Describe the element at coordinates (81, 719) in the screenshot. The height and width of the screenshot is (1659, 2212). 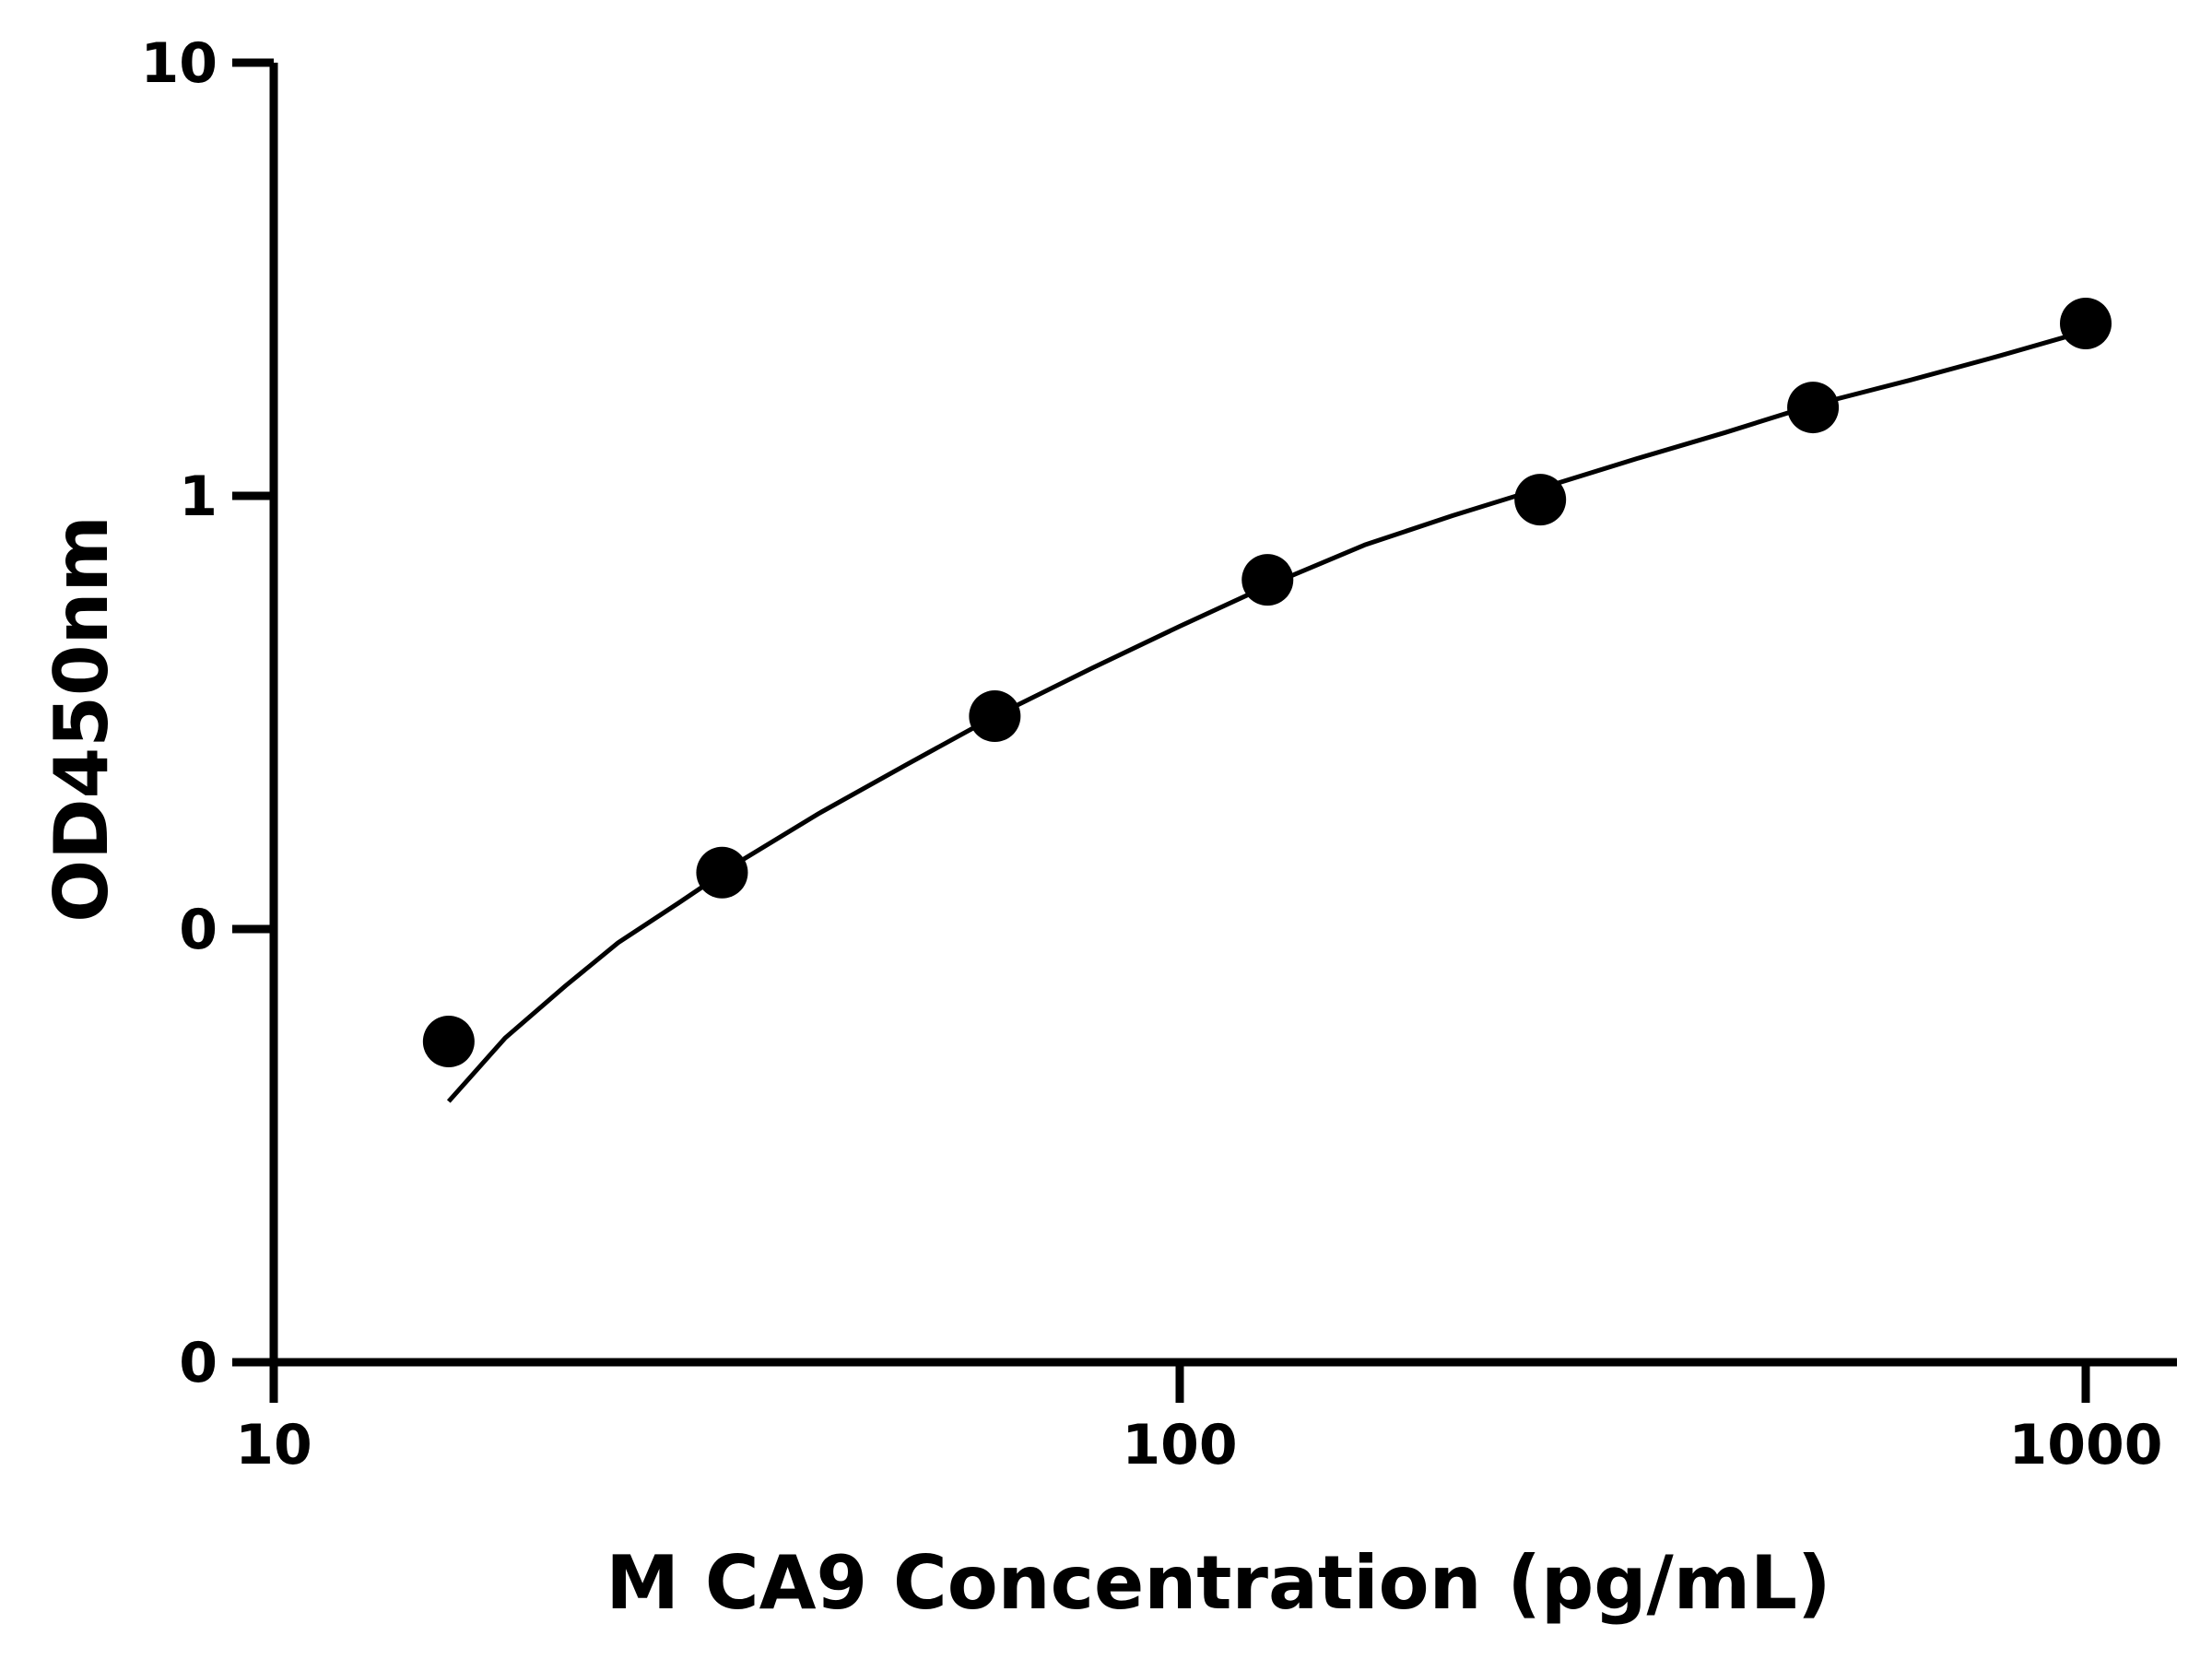
I see `y-axis-title: OD450nm` at that location.